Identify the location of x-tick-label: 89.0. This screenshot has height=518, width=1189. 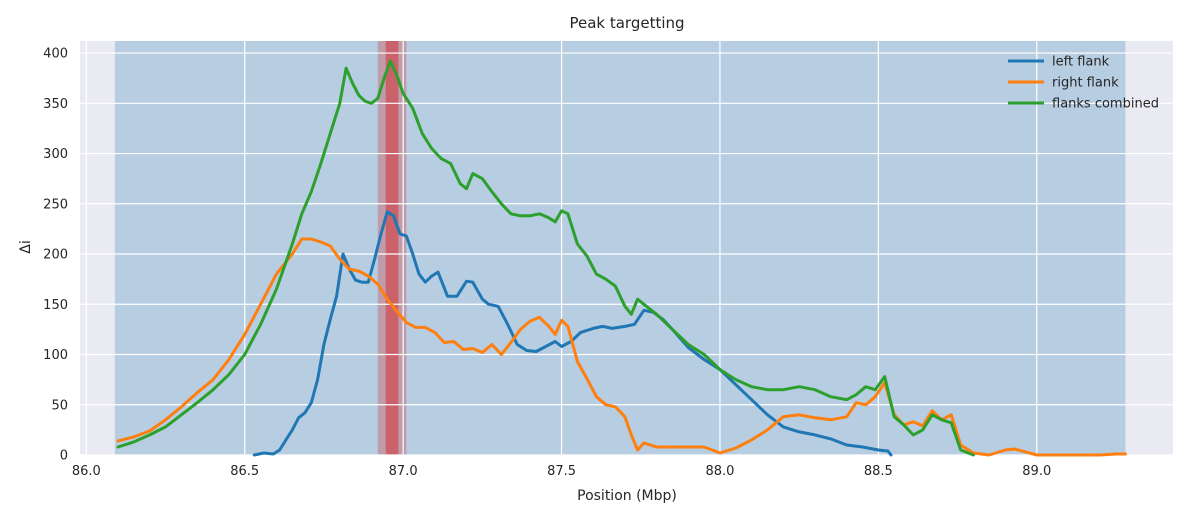
(1036, 471).